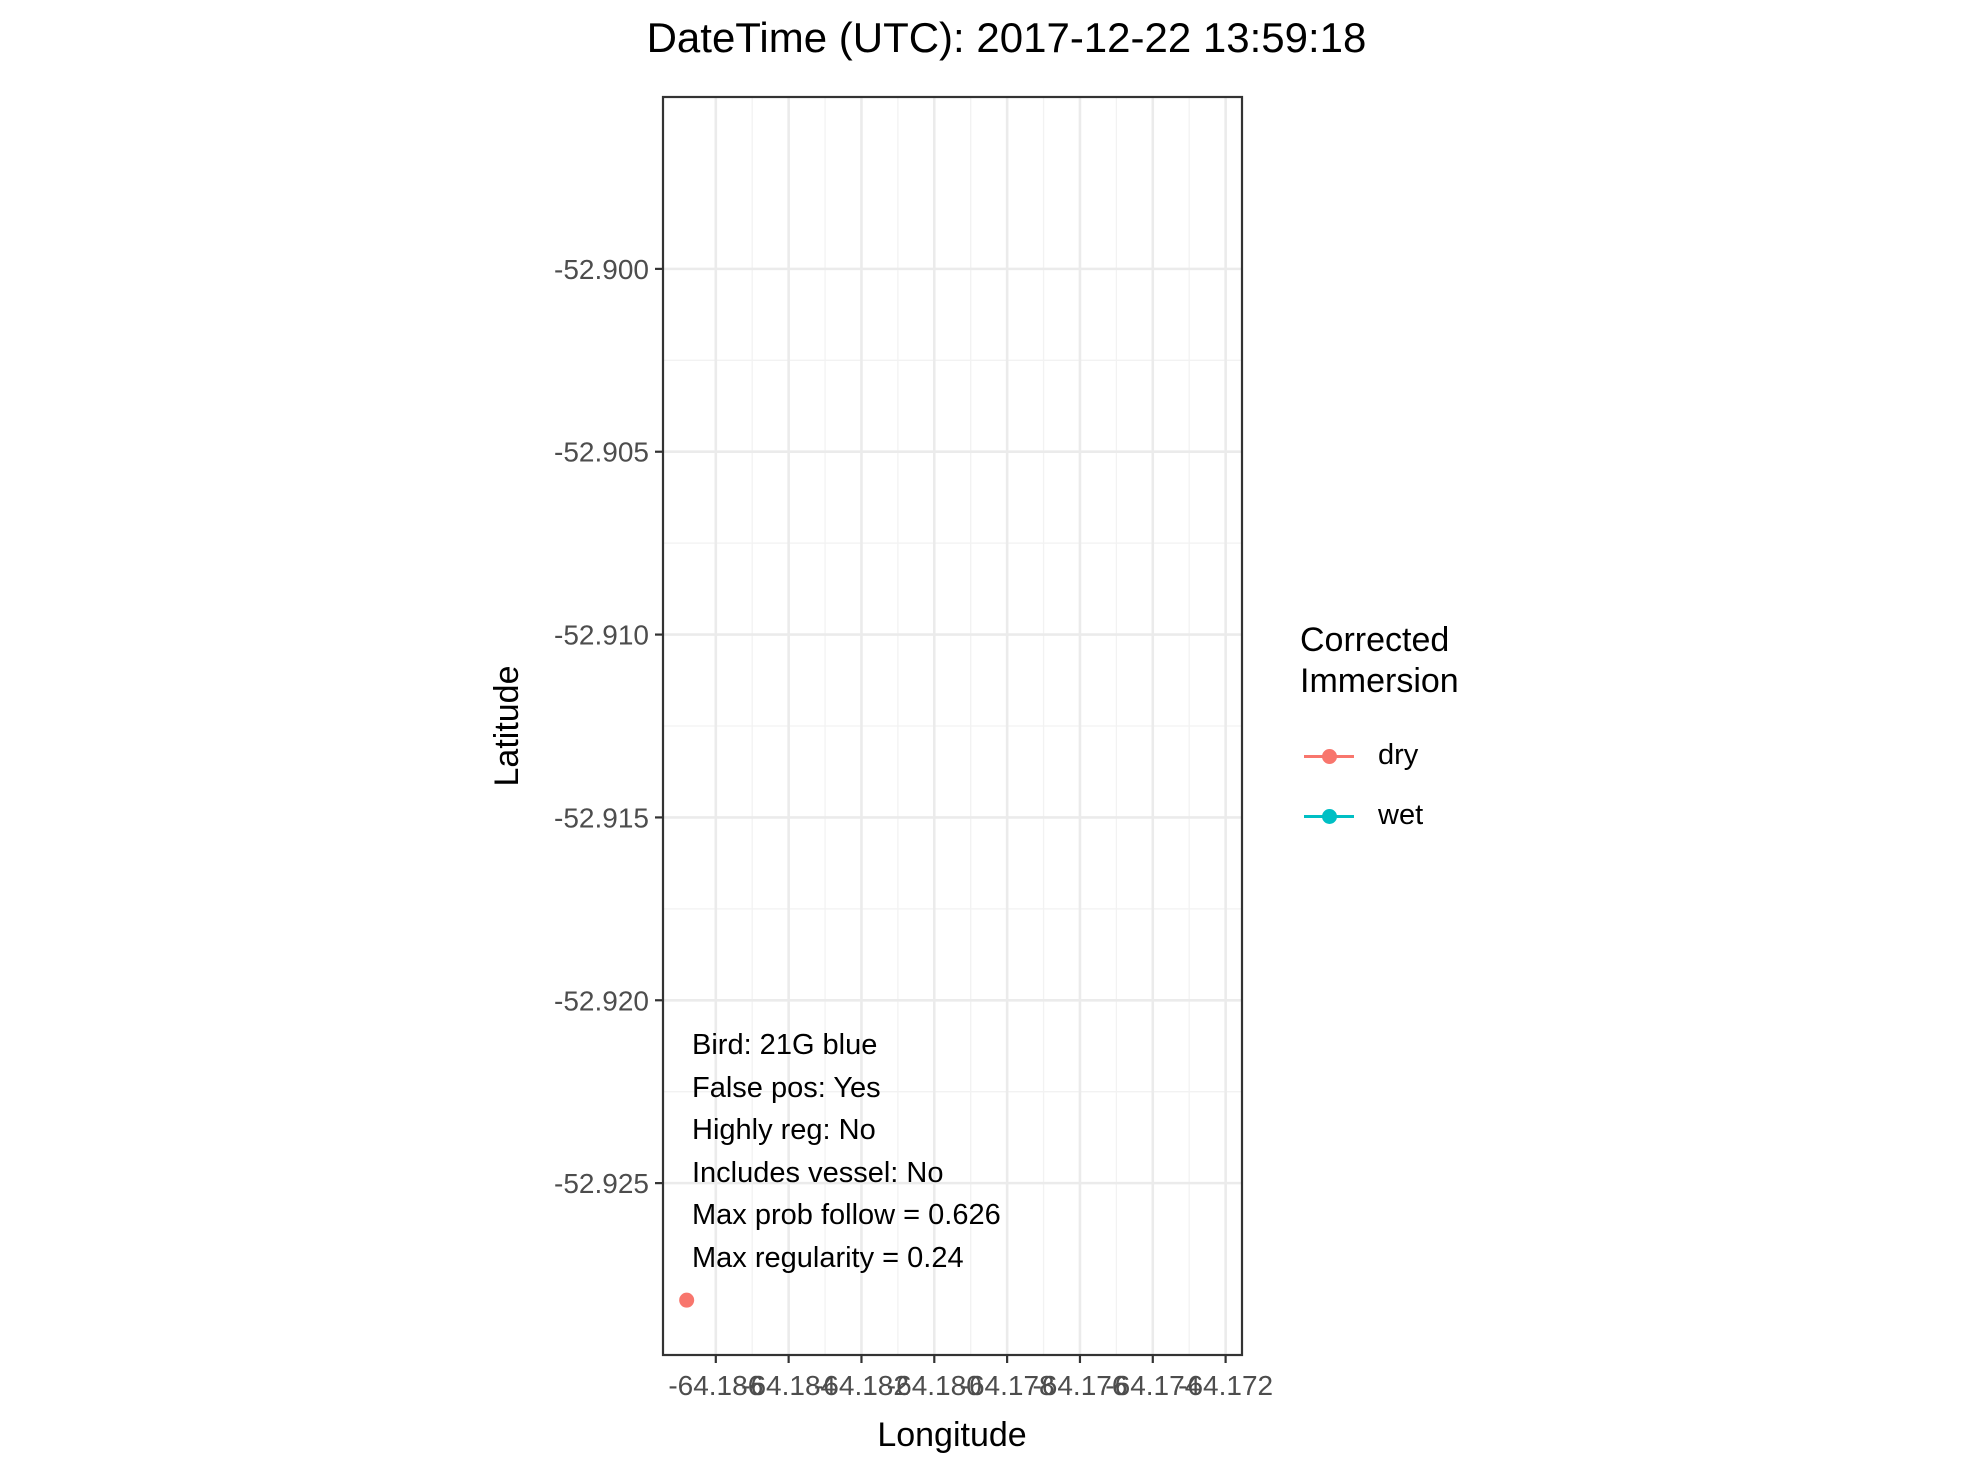 This screenshot has height=1476, width=1968. Describe the element at coordinates (601, 817) in the screenshot. I see `y-tick-label: -52.915` at that location.